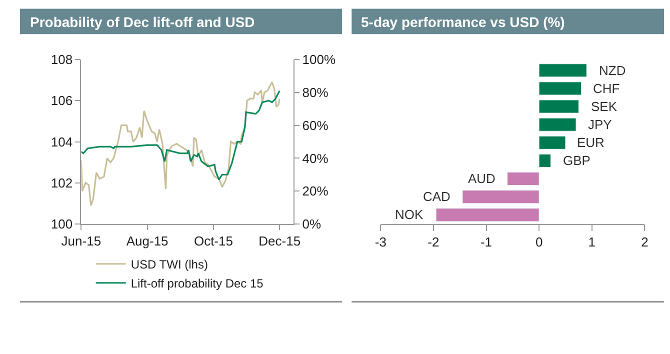  Describe the element at coordinates (606, 88) in the screenshot. I see `y-tick-label: CHF` at that location.